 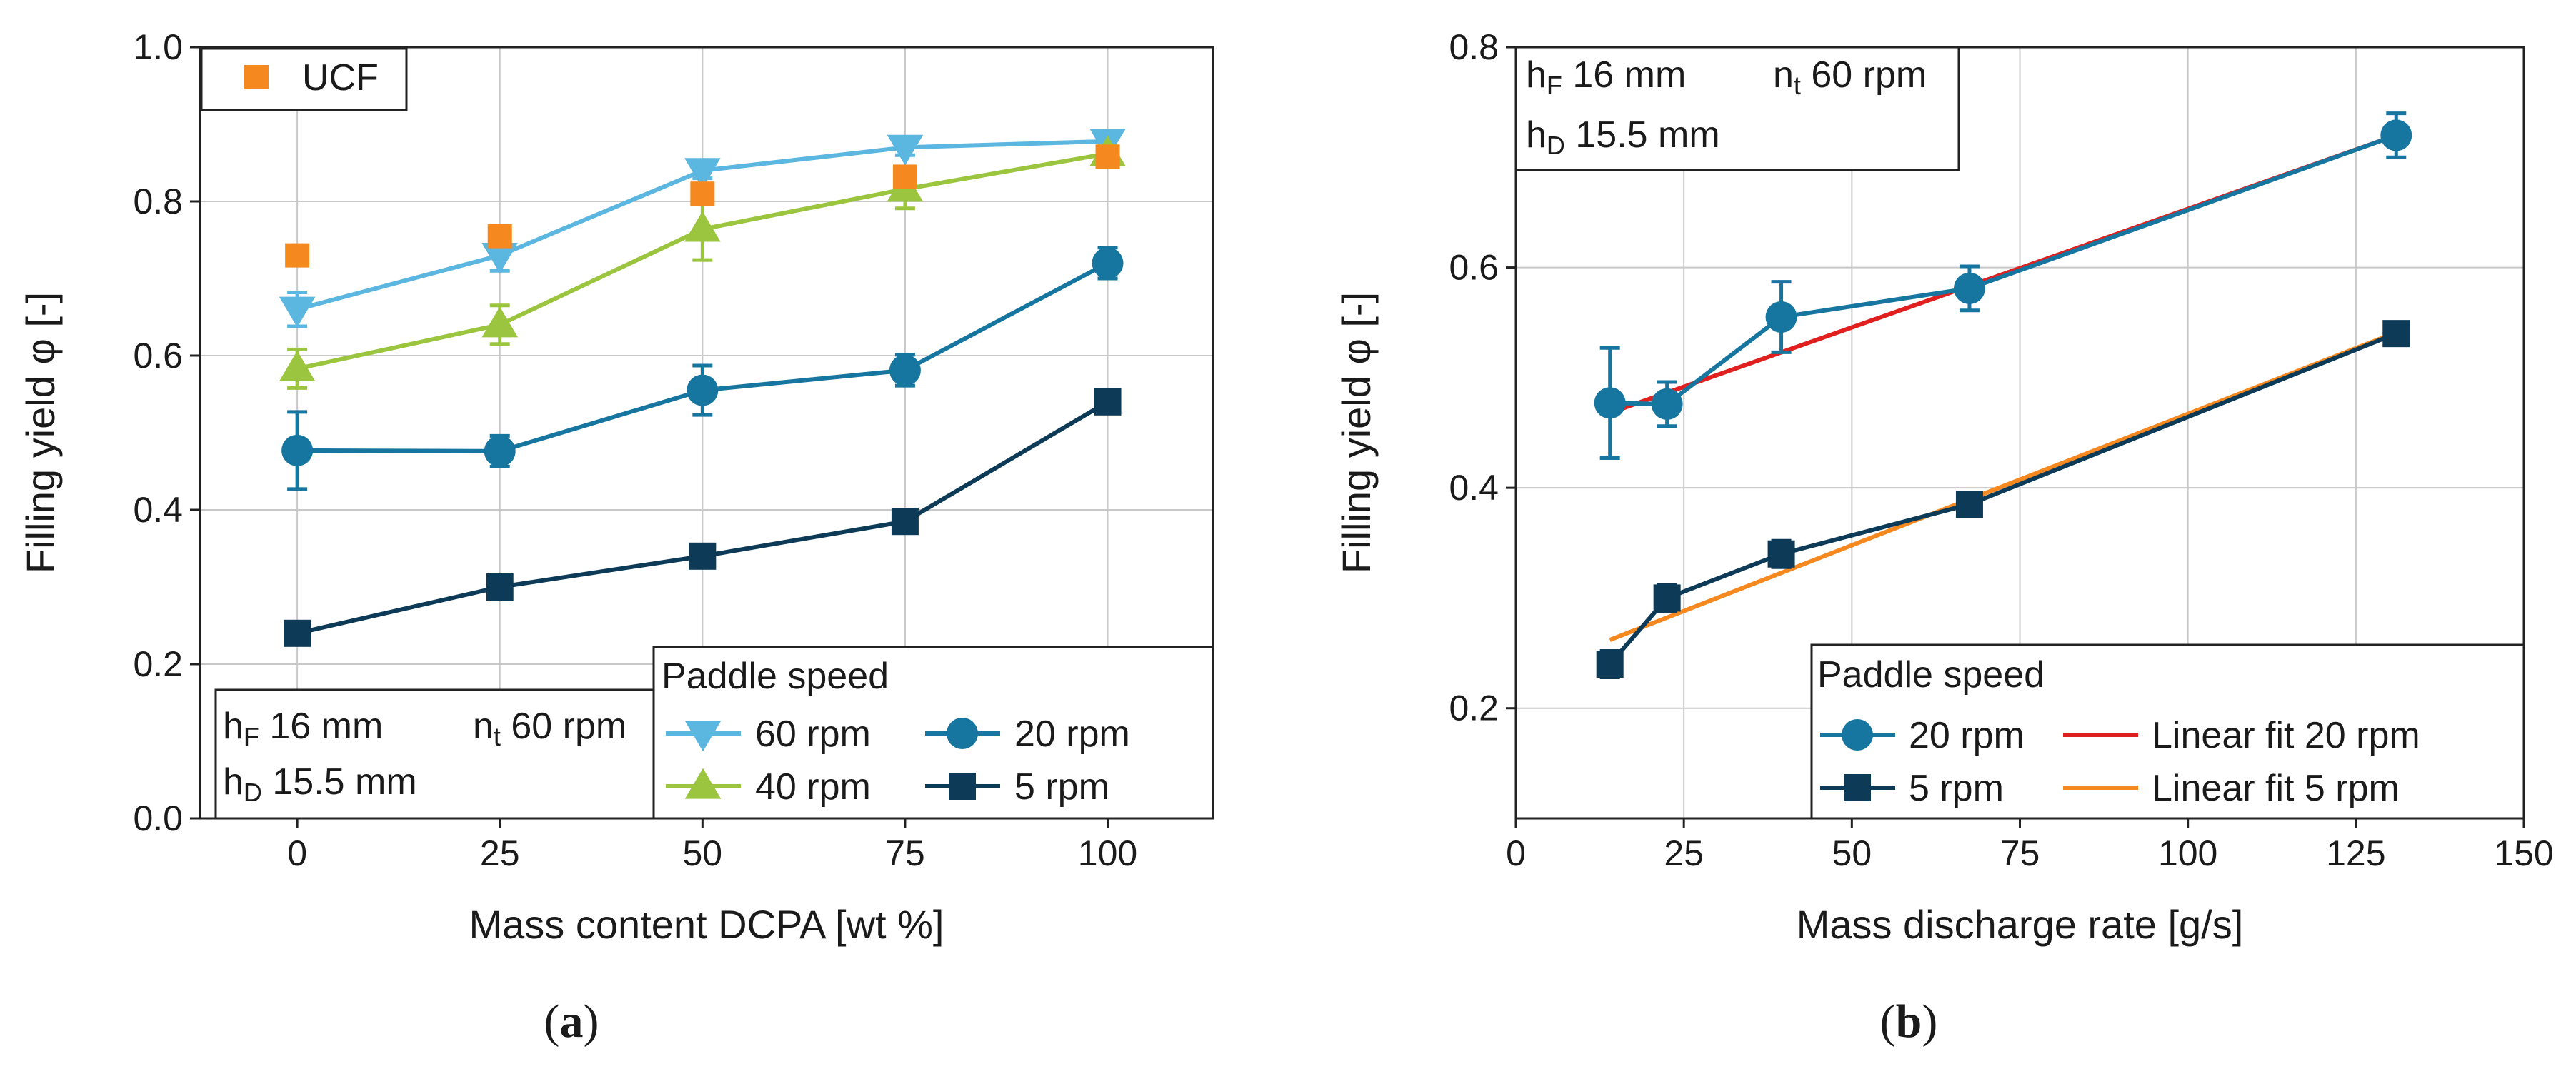 I want to click on y-tick-label: 1.0, so click(x=158, y=47).